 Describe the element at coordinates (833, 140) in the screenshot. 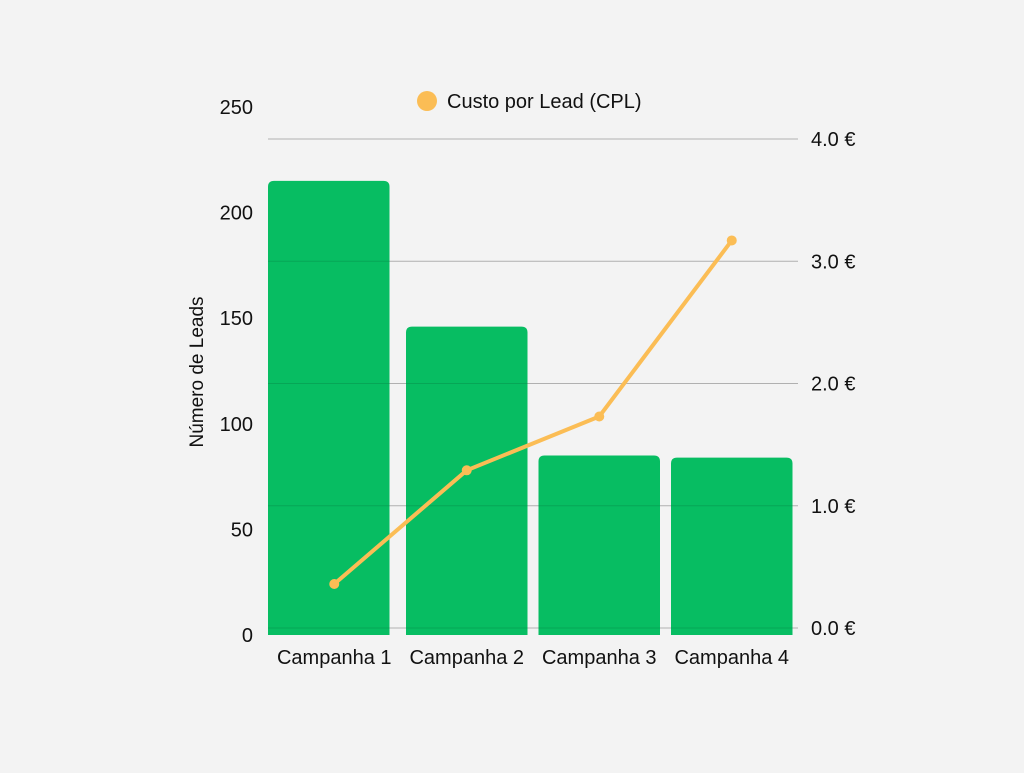

I see `y2-tick-label: 4.0 €` at that location.